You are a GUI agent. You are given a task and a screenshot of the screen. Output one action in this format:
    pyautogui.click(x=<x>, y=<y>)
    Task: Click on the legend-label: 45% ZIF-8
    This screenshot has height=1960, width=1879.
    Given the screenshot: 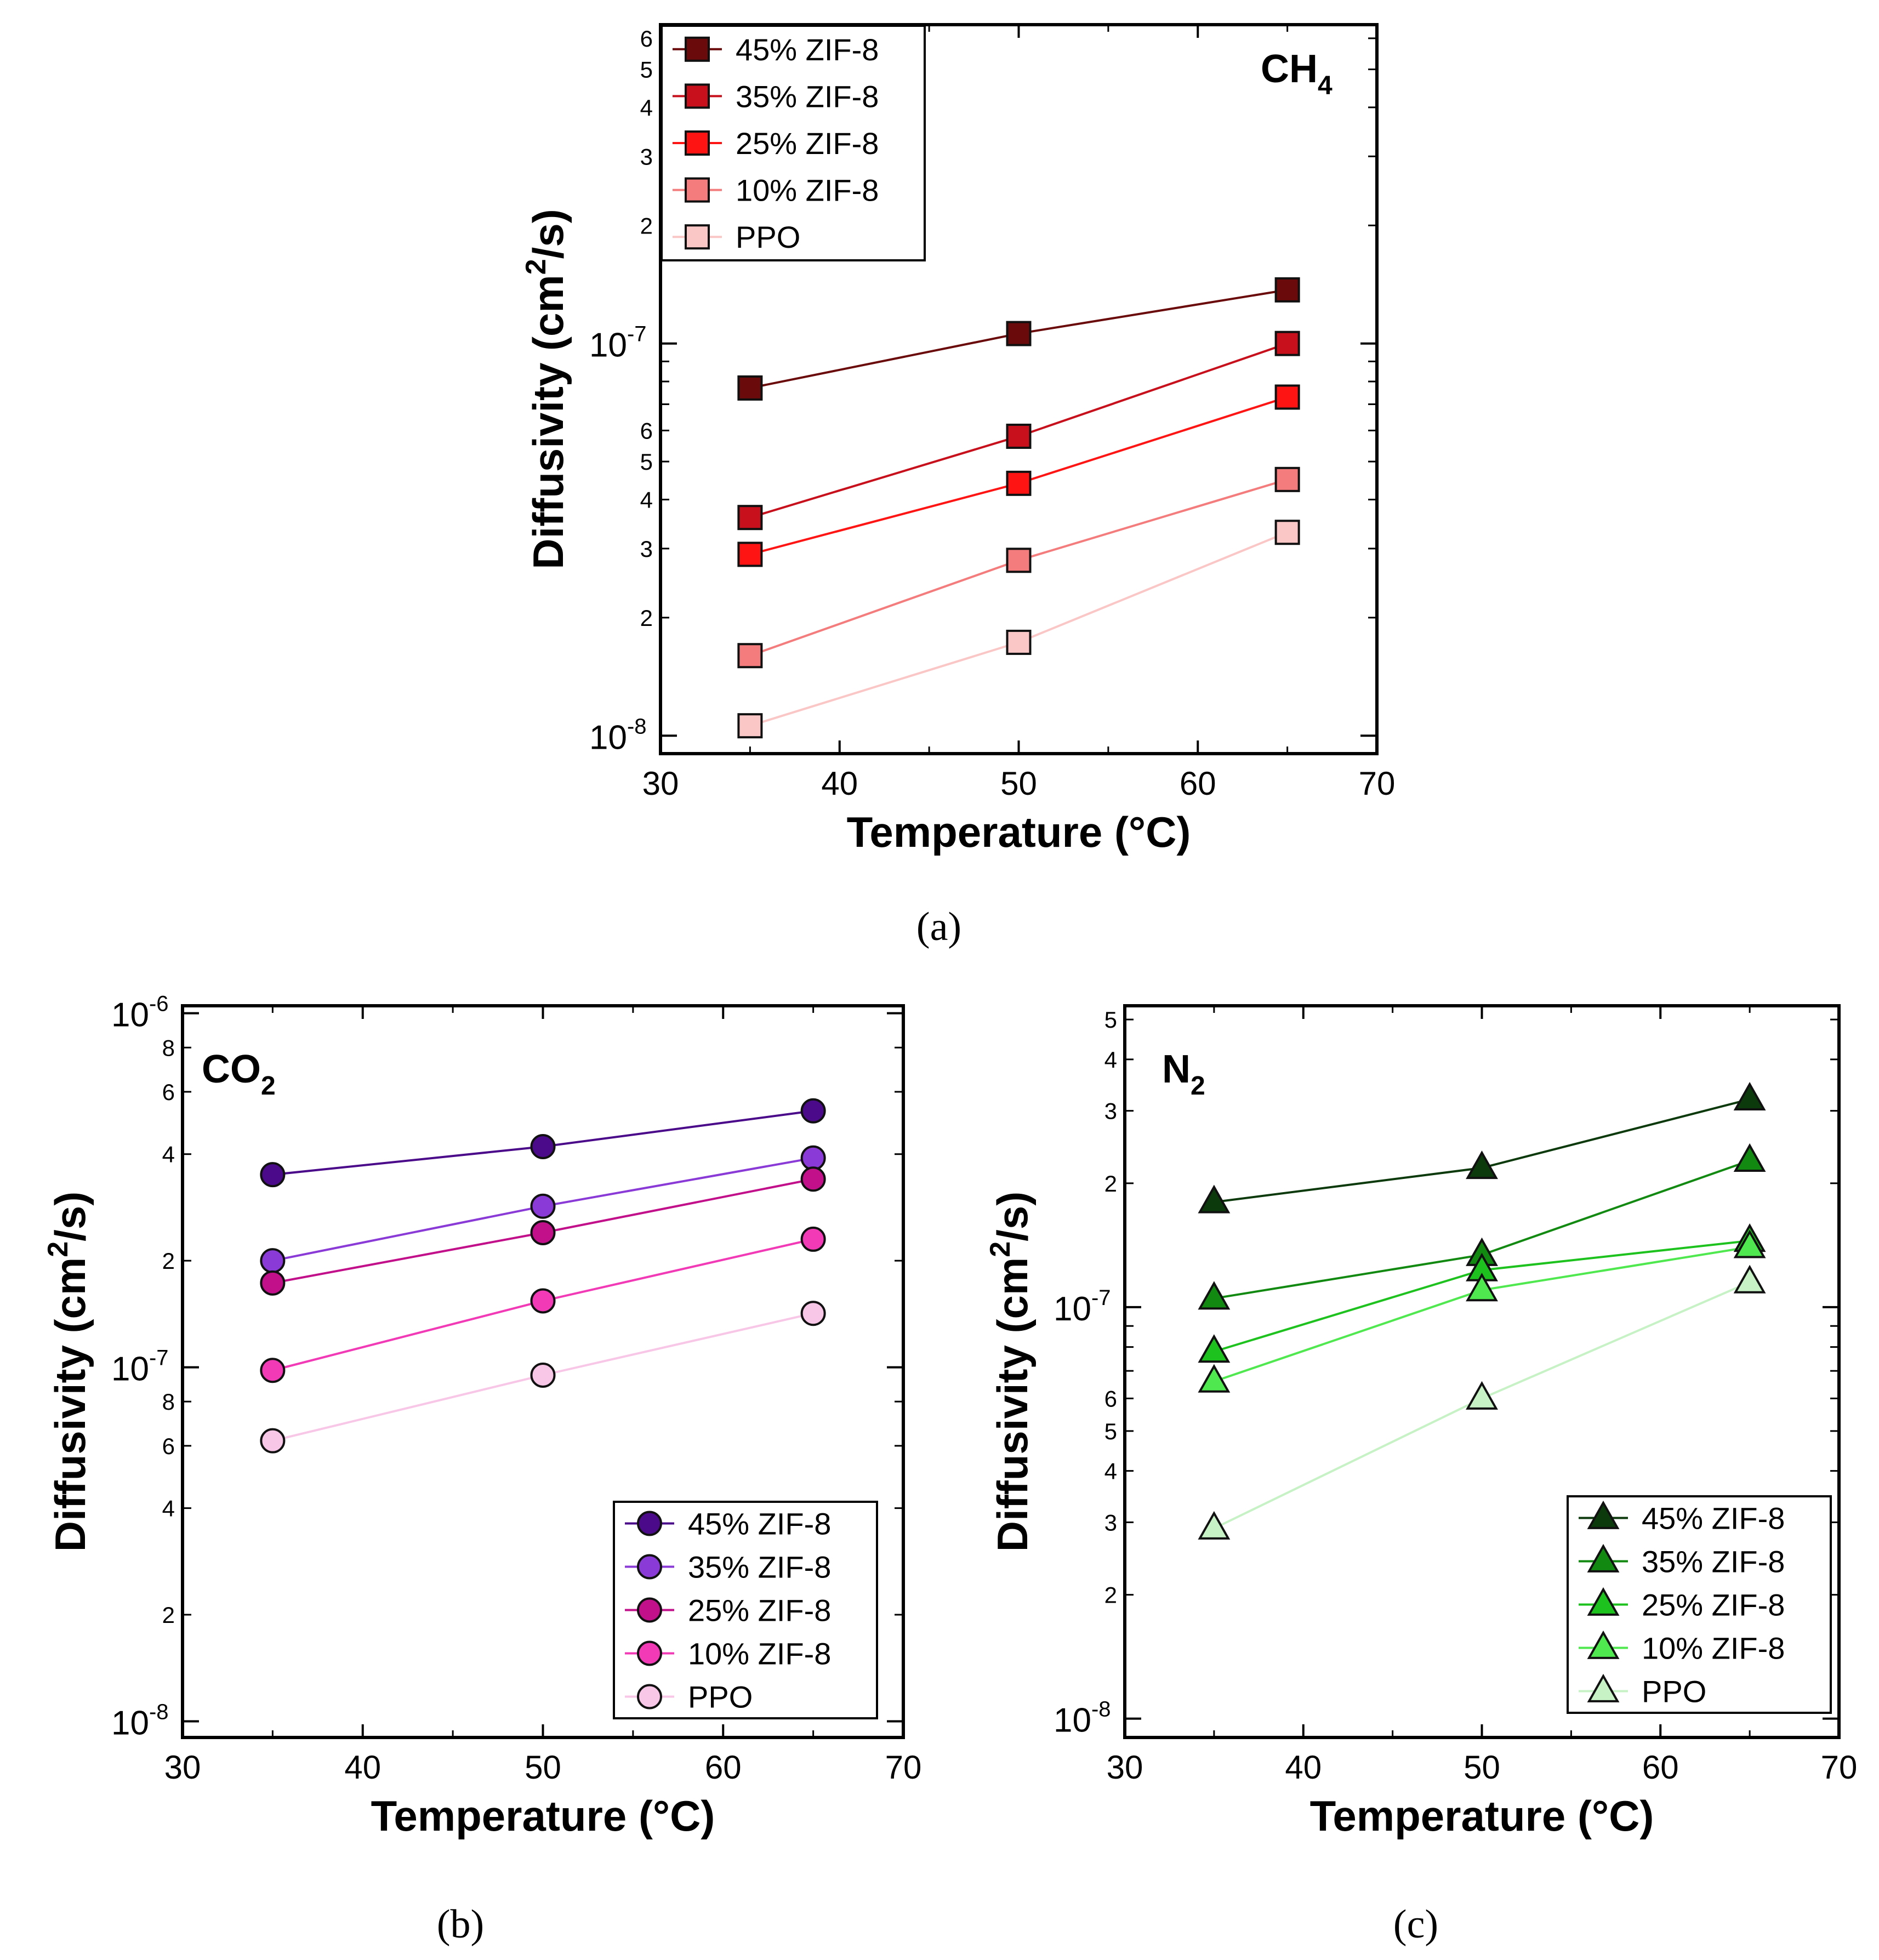 What is the action you would take?
    pyautogui.click(x=807, y=49)
    